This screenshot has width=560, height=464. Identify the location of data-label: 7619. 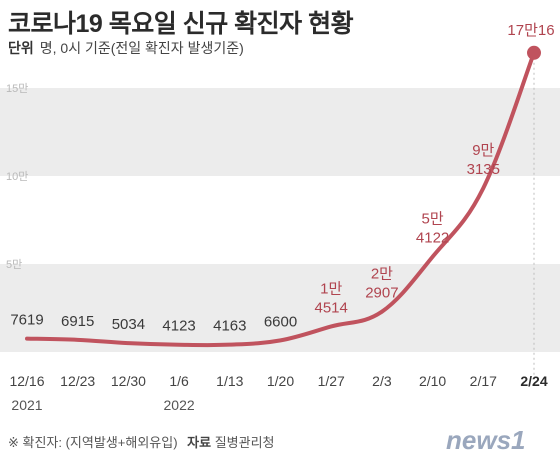
(26, 320).